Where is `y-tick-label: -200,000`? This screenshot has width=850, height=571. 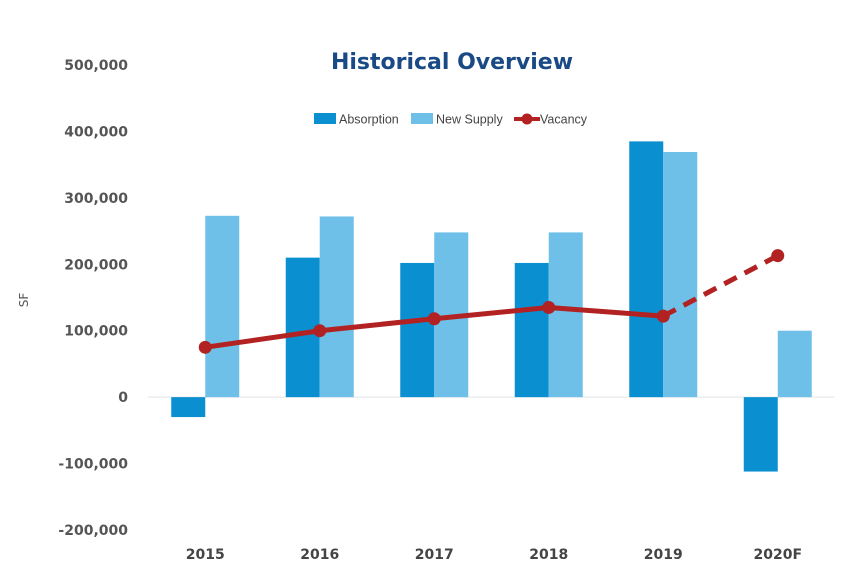 y-tick-label: -200,000 is located at coordinates (93, 531).